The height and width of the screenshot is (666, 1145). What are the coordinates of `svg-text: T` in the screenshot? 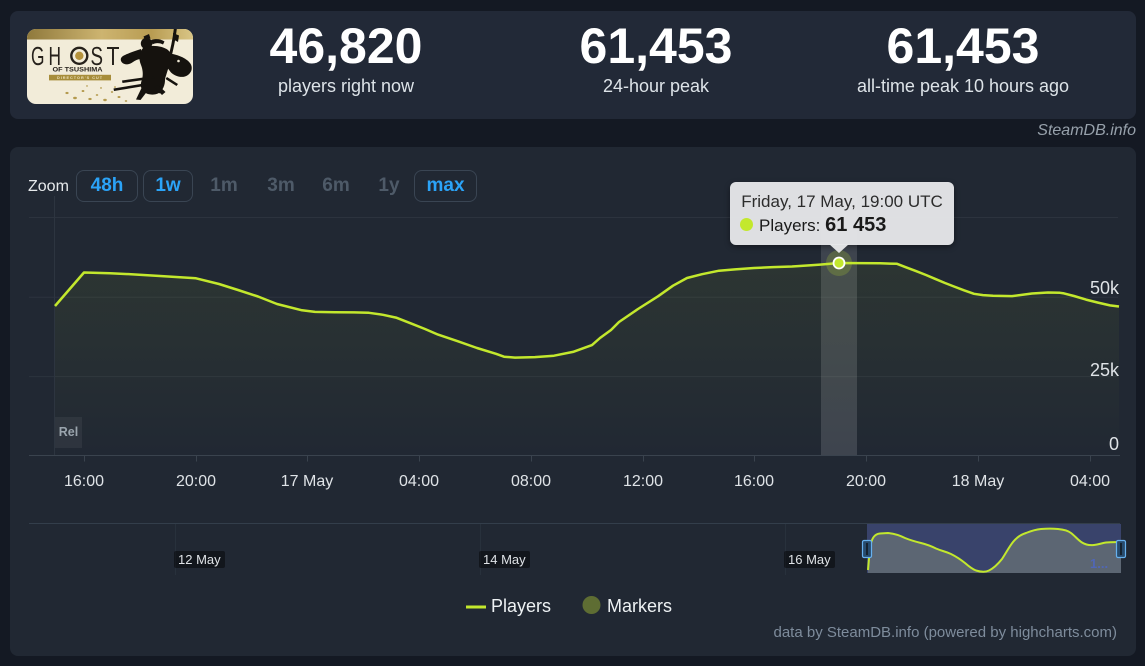 It's located at (113, 56).